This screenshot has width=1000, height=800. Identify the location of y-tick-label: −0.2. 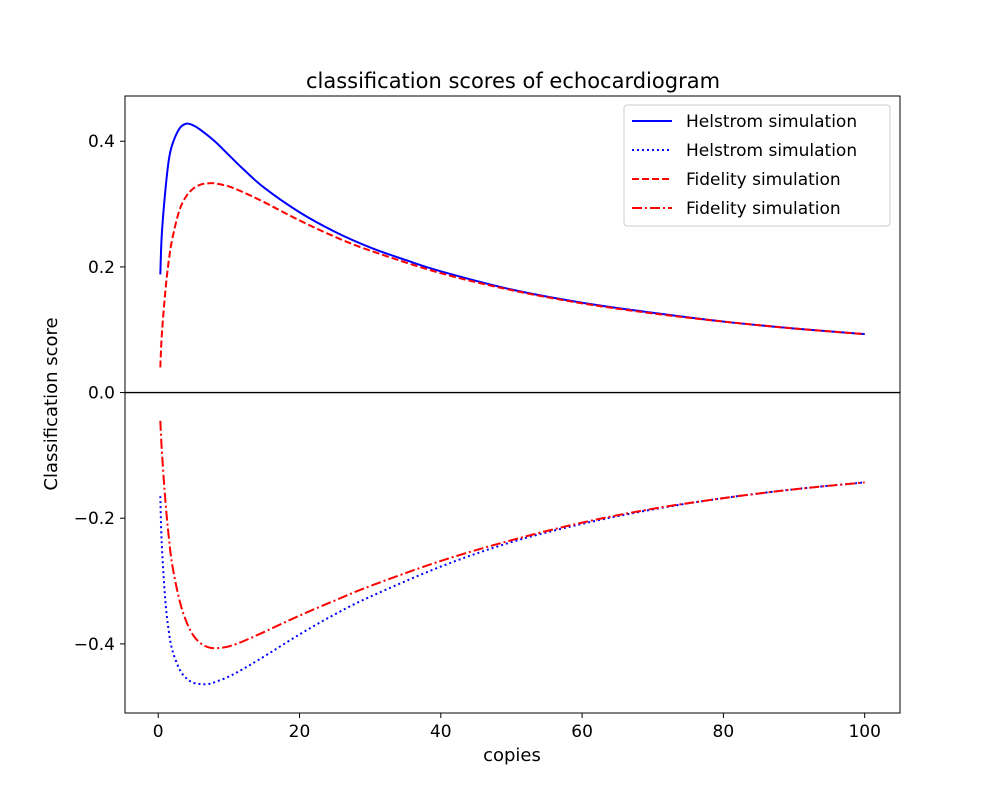
(94, 519).